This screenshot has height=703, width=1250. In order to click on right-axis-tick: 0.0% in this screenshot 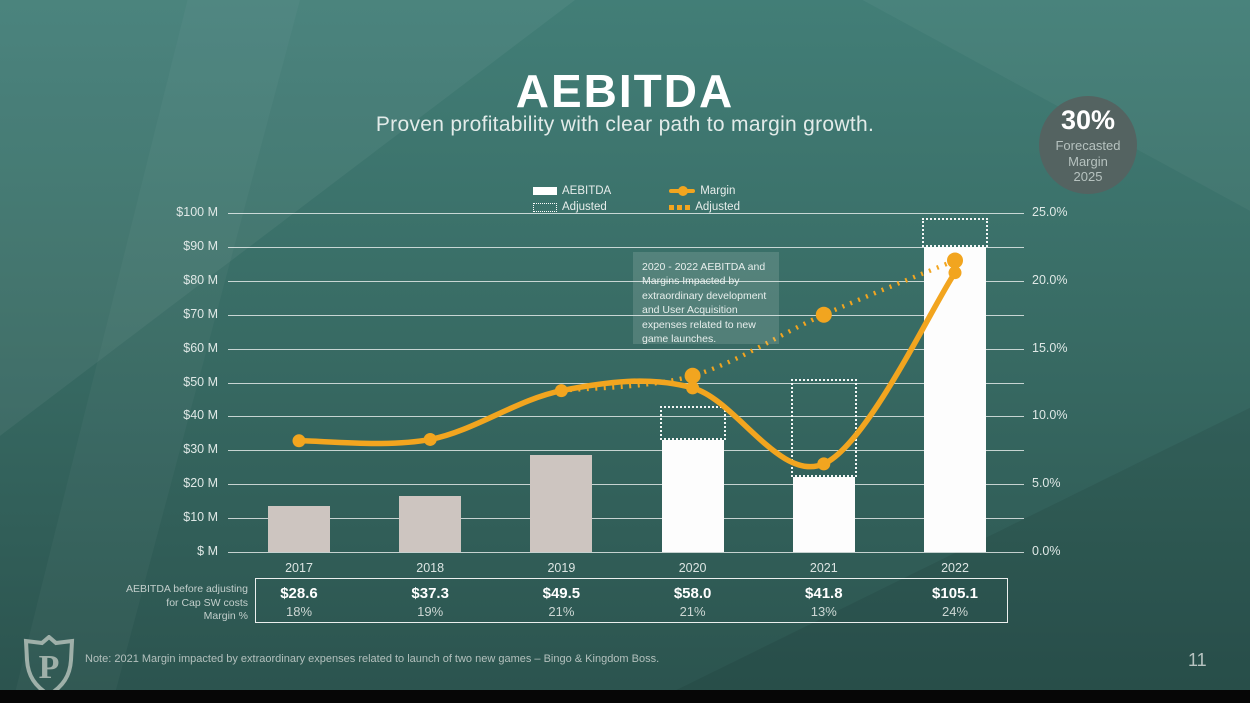, I will do `click(1046, 551)`.